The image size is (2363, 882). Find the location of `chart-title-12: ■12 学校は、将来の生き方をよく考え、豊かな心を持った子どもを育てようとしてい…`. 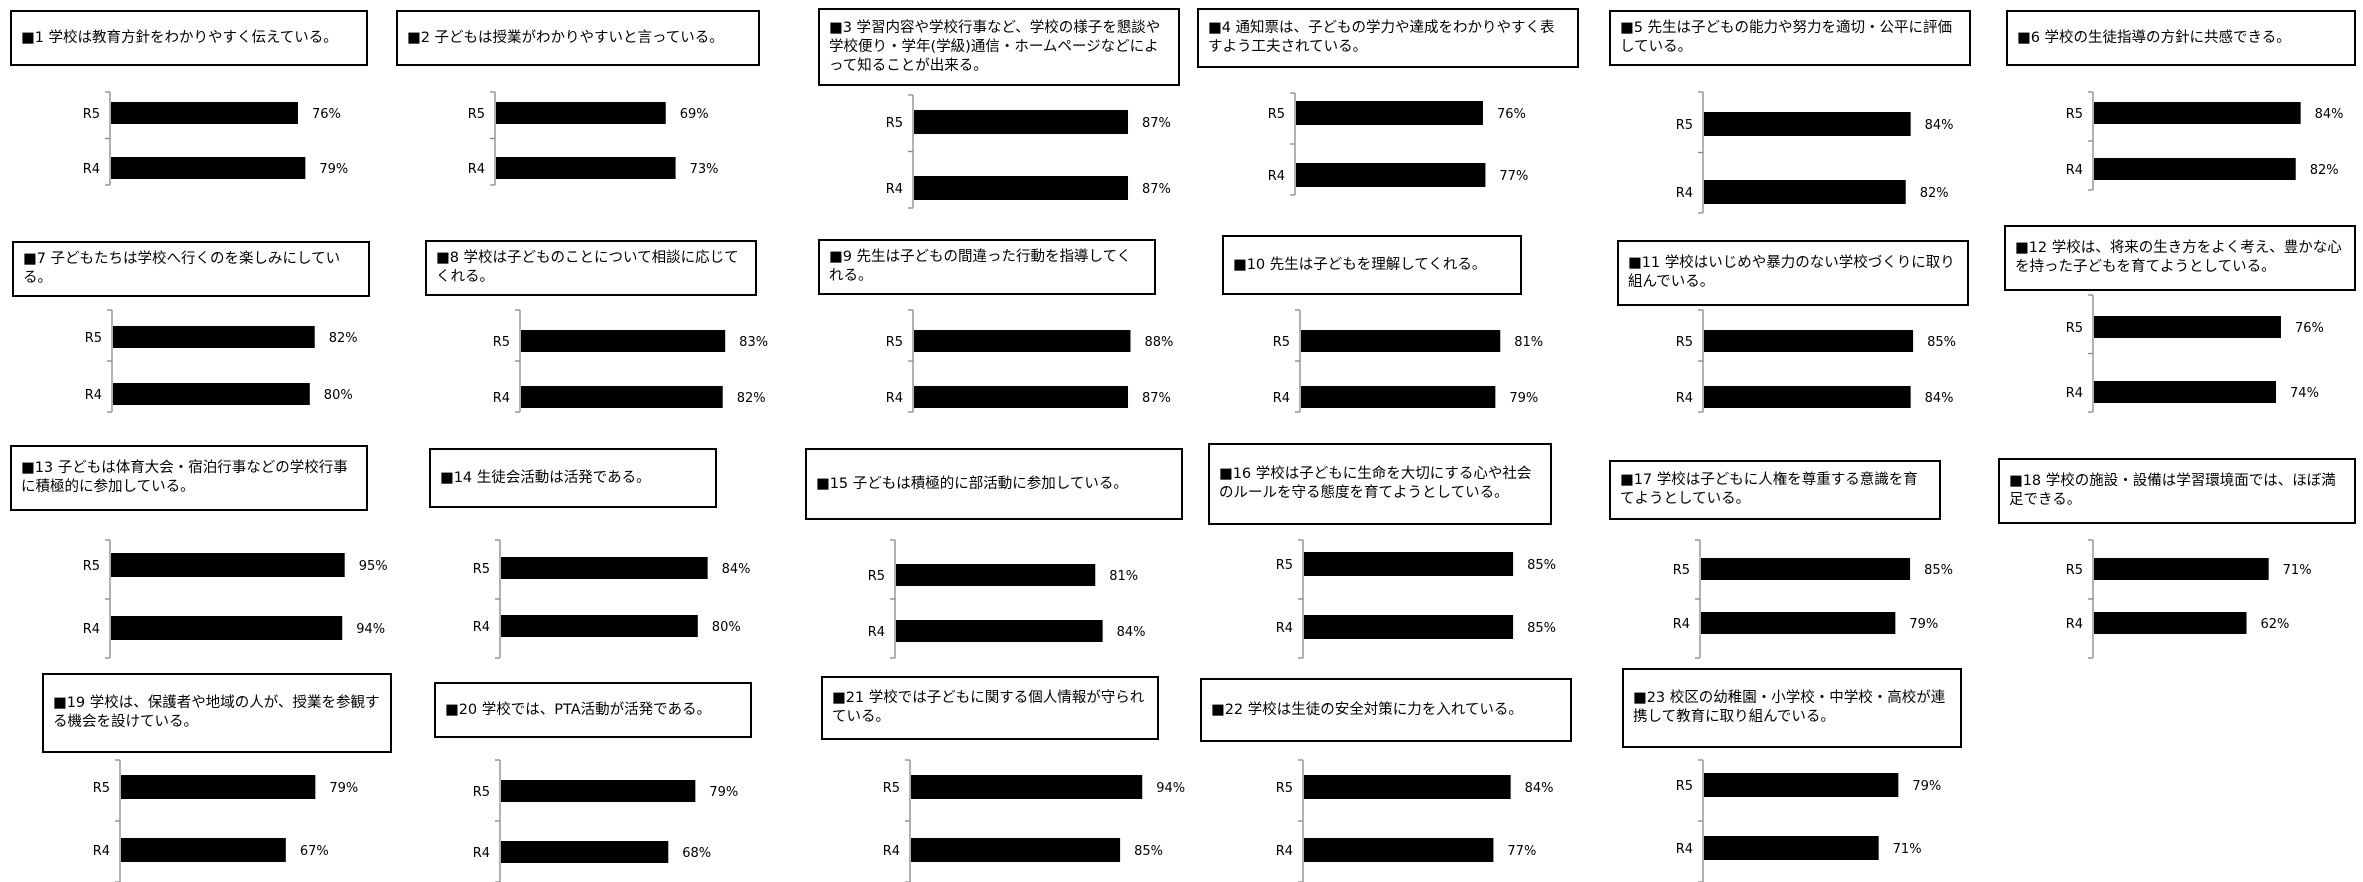

chart-title-12: ■12 学校は、将来の生き方をよく考え、豊かな心を持った子どもを育てようとしてい… is located at coordinates (2178, 257).